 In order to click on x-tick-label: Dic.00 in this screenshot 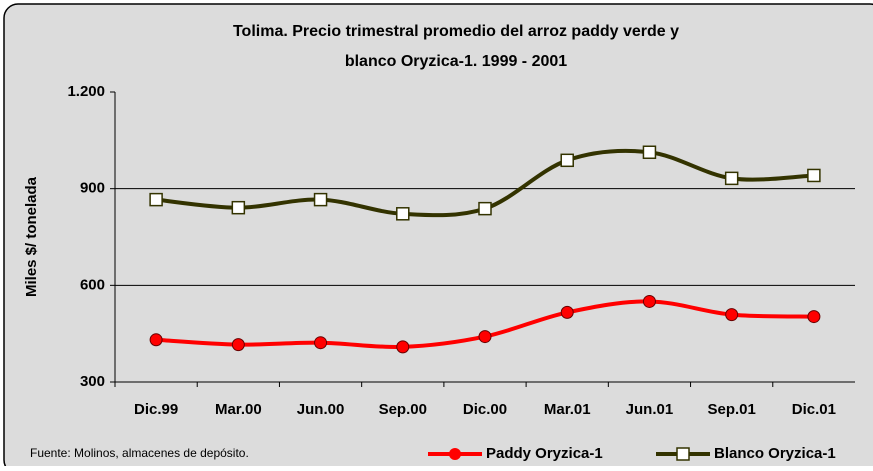, I will do `click(485, 409)`.